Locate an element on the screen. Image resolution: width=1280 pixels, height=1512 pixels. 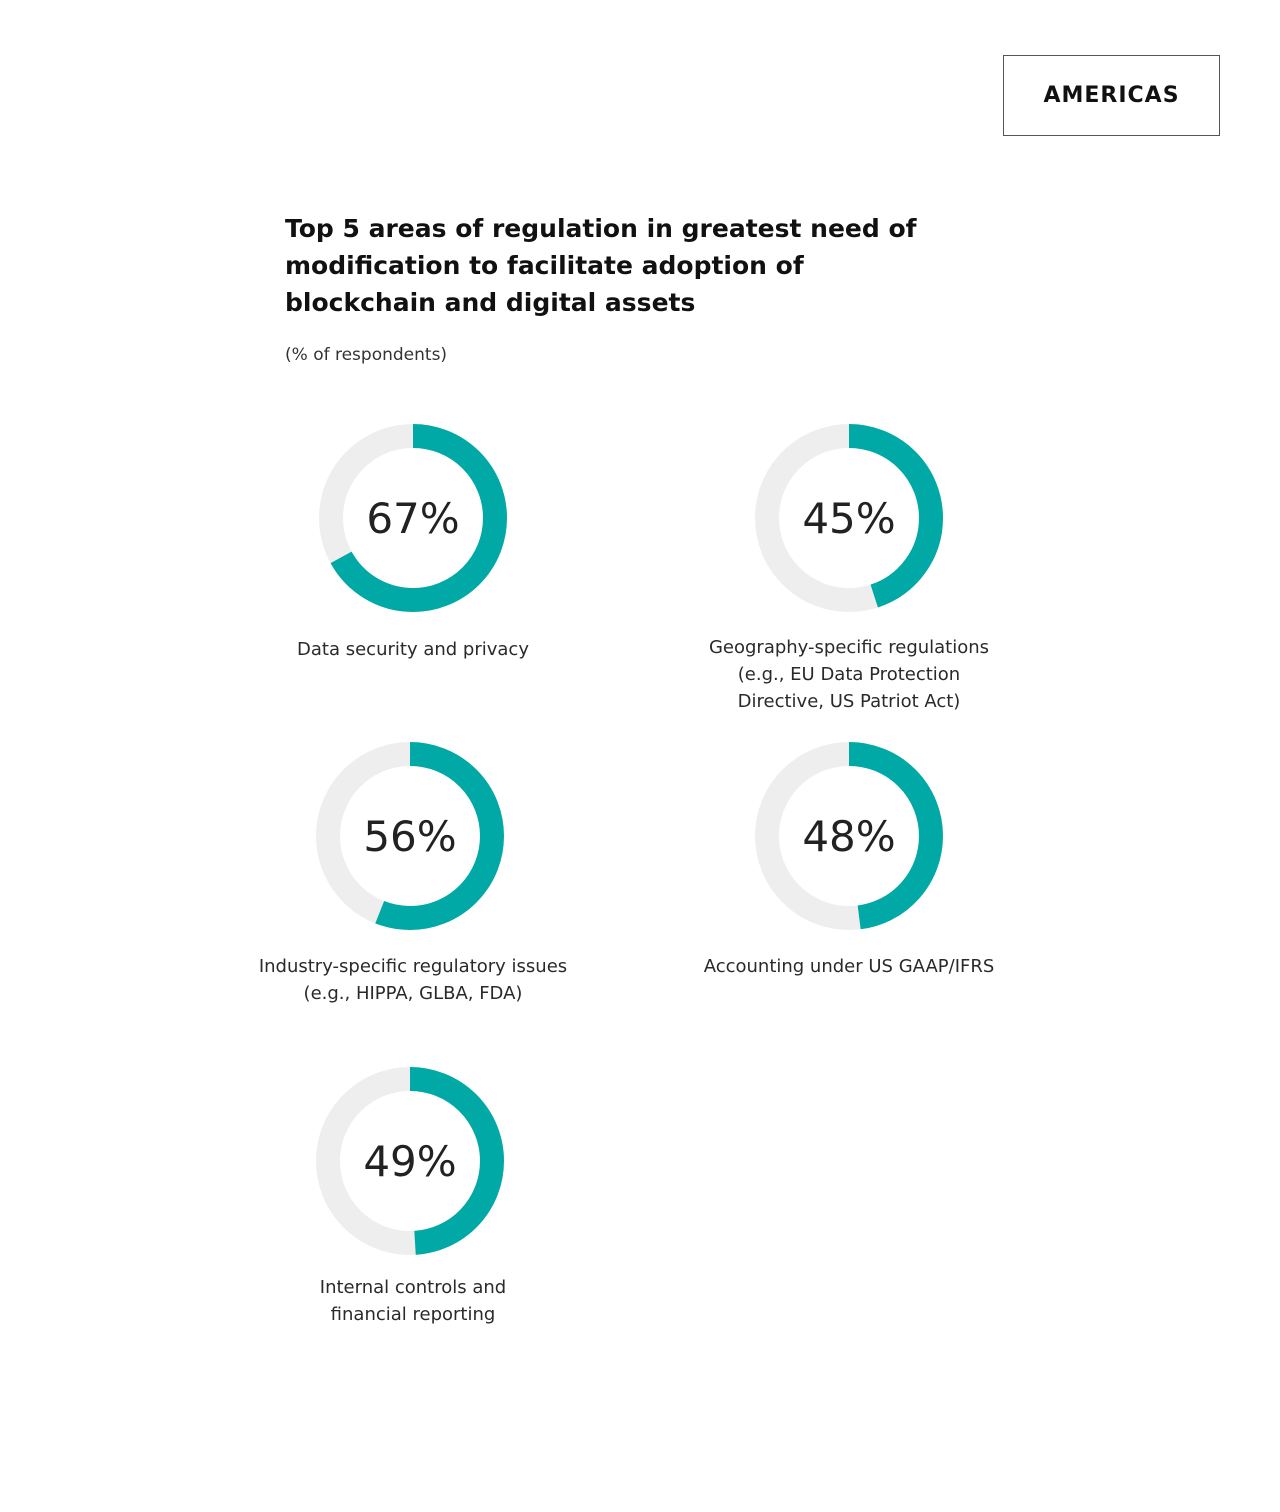
donut-chart: 45% is located at coordinates (849, 518).